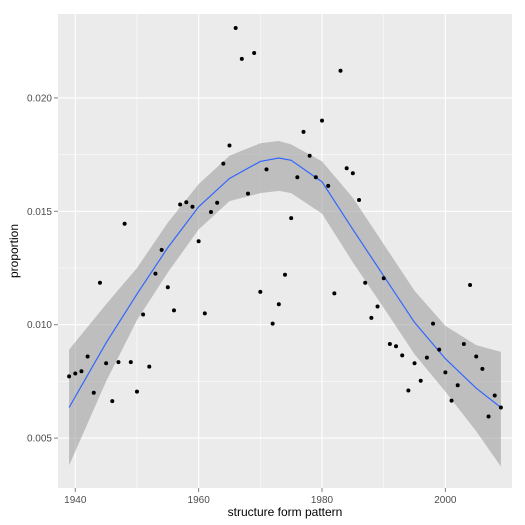  Describe the element at coordinates (445, 500) in the screenshot. I see `x-tick-label: 2000` at that location.